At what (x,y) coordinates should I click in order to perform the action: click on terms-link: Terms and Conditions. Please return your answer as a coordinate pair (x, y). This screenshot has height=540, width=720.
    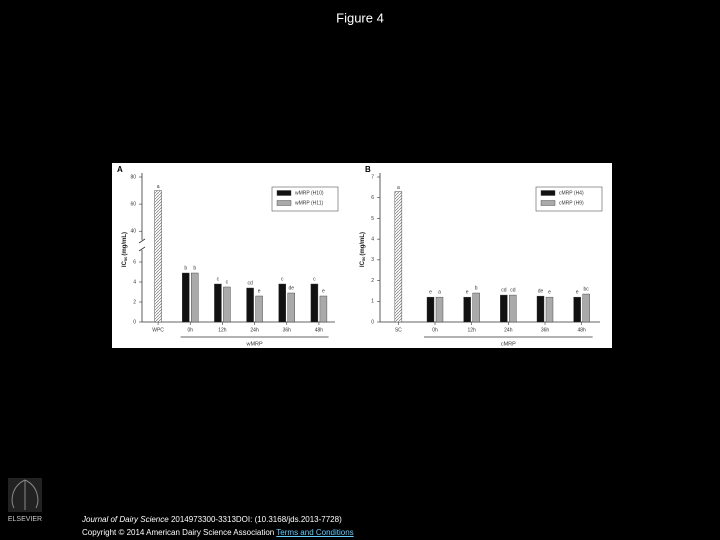
    Looking at the image, I should click on (315, 532).